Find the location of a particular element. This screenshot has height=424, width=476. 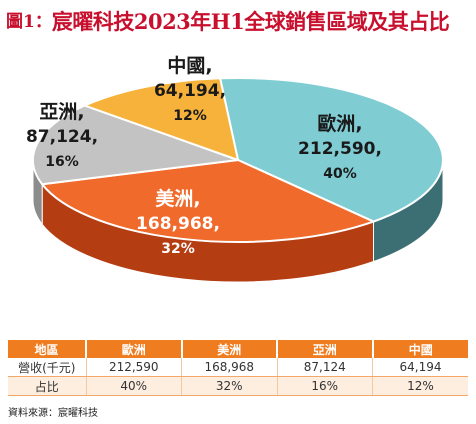

header-china: 中國 is located at coordinates (419, 349).